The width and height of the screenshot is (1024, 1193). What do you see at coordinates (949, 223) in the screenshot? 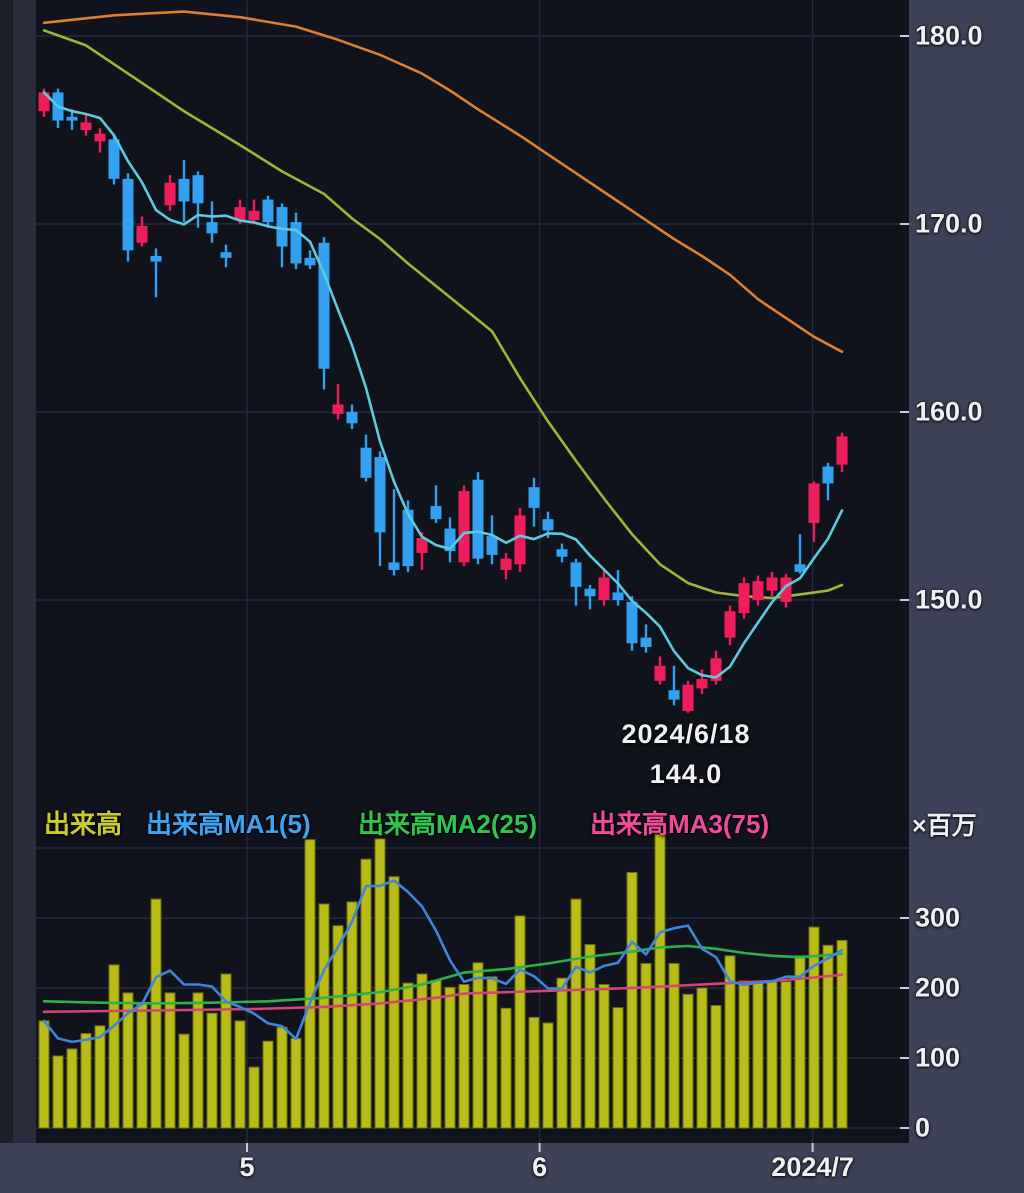
I see `price-axis-label: 170.0` at bounding box center [949, 223].